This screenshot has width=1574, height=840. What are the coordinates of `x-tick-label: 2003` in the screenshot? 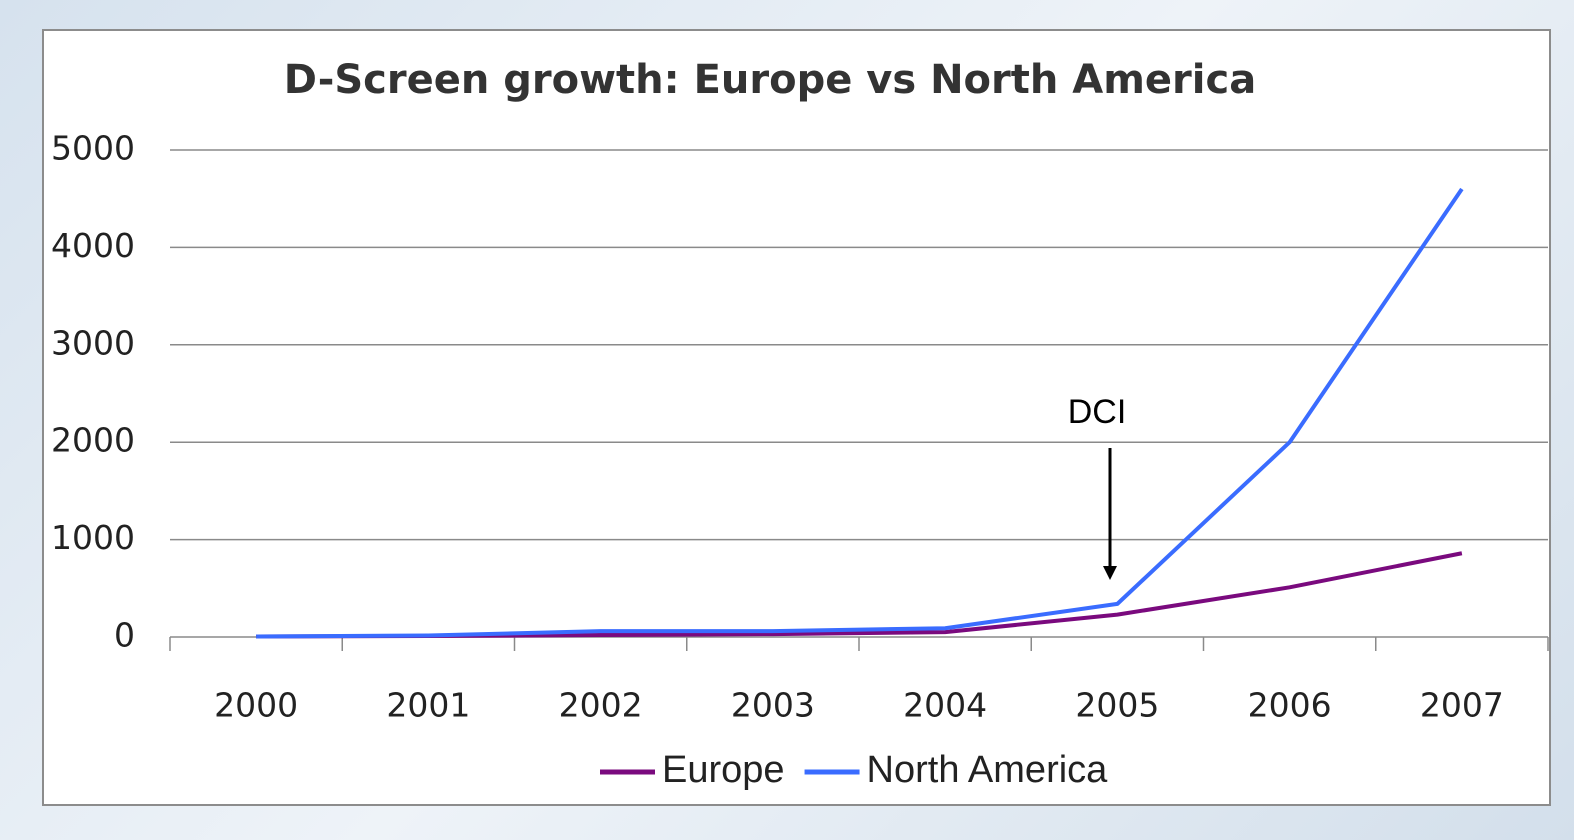 It's located at (773, 705).